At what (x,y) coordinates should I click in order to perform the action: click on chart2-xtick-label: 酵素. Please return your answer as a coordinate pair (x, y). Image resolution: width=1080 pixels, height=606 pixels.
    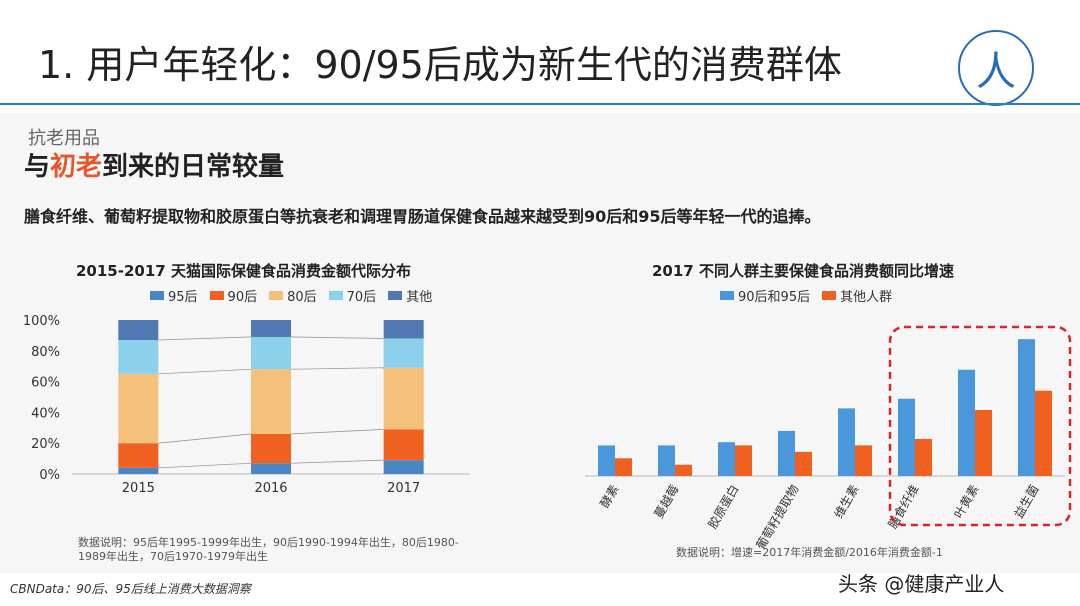
    Looking at the image, I should click on (609, 497).